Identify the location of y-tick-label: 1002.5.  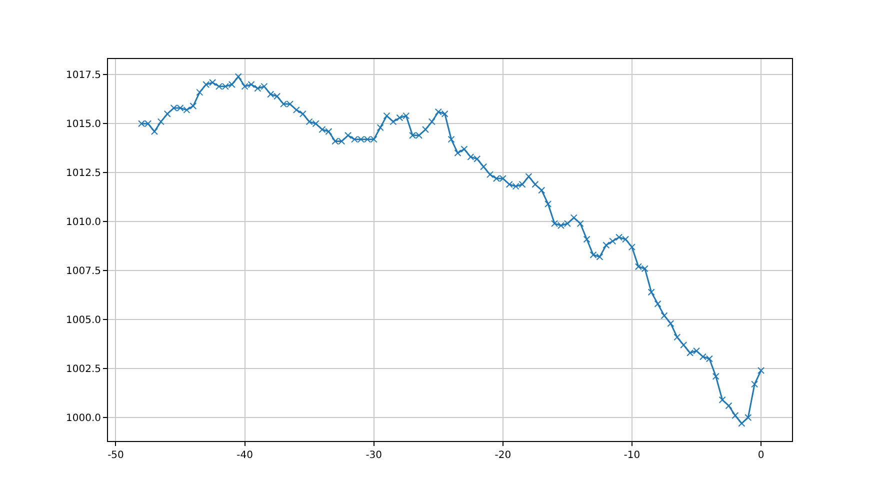
(83, 370).